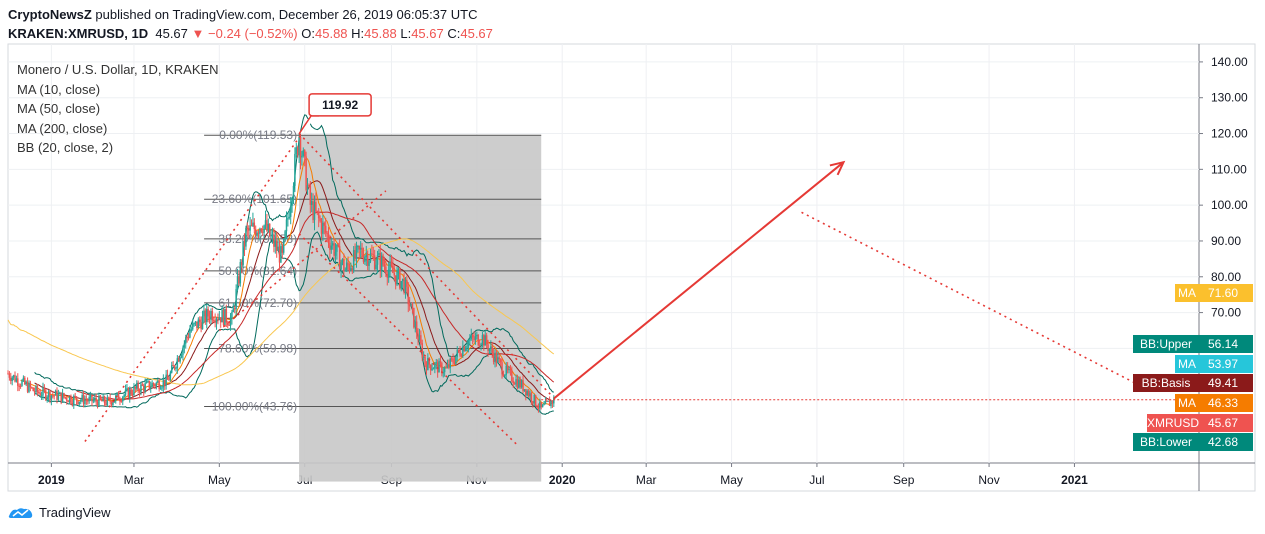 The height and width of the screenshot is (534, 1265). I want to click on price-tag-name: MA, so click(1187, 364).